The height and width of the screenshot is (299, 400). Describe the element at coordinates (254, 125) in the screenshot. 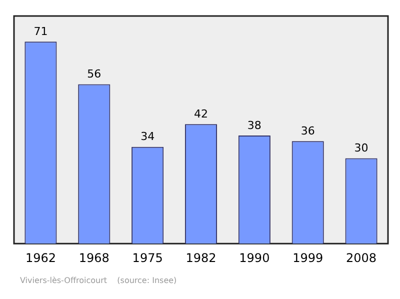

I see `data-label: 38` at that location.